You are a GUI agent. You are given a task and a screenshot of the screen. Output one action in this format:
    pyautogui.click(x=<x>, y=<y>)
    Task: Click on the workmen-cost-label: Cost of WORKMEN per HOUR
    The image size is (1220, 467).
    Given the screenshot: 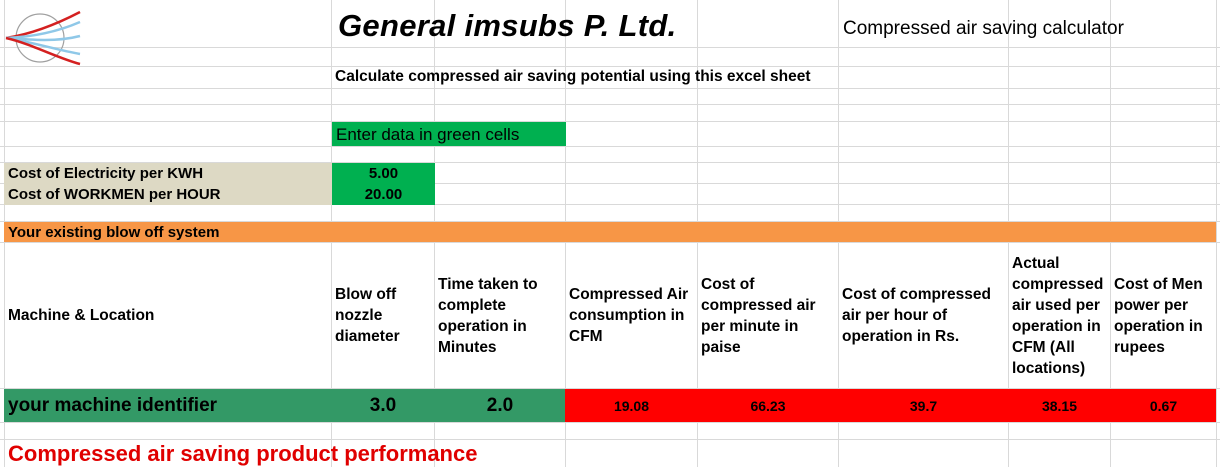 What is the action you would take?
    pyautogui.click(x=114, y=194)
    